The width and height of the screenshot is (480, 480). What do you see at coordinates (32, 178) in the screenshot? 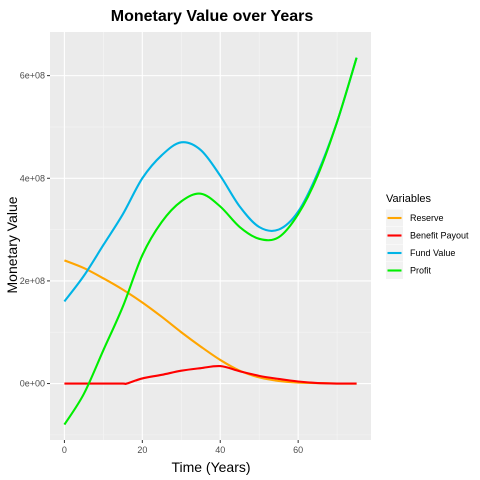
I see `y-tick-label: 4e+08` at bounding box center [32, 178].